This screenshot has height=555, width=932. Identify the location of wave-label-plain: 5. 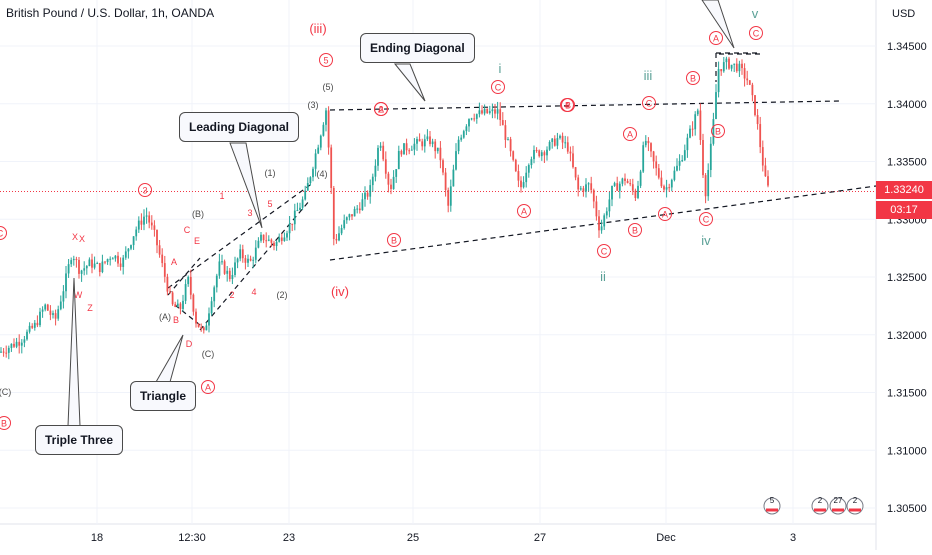
(269, 204).